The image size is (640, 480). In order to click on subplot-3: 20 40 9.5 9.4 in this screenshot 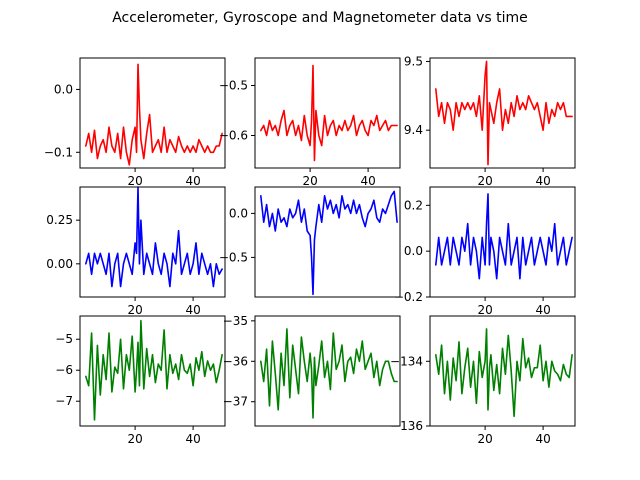, I will do `click(490, 121)`.